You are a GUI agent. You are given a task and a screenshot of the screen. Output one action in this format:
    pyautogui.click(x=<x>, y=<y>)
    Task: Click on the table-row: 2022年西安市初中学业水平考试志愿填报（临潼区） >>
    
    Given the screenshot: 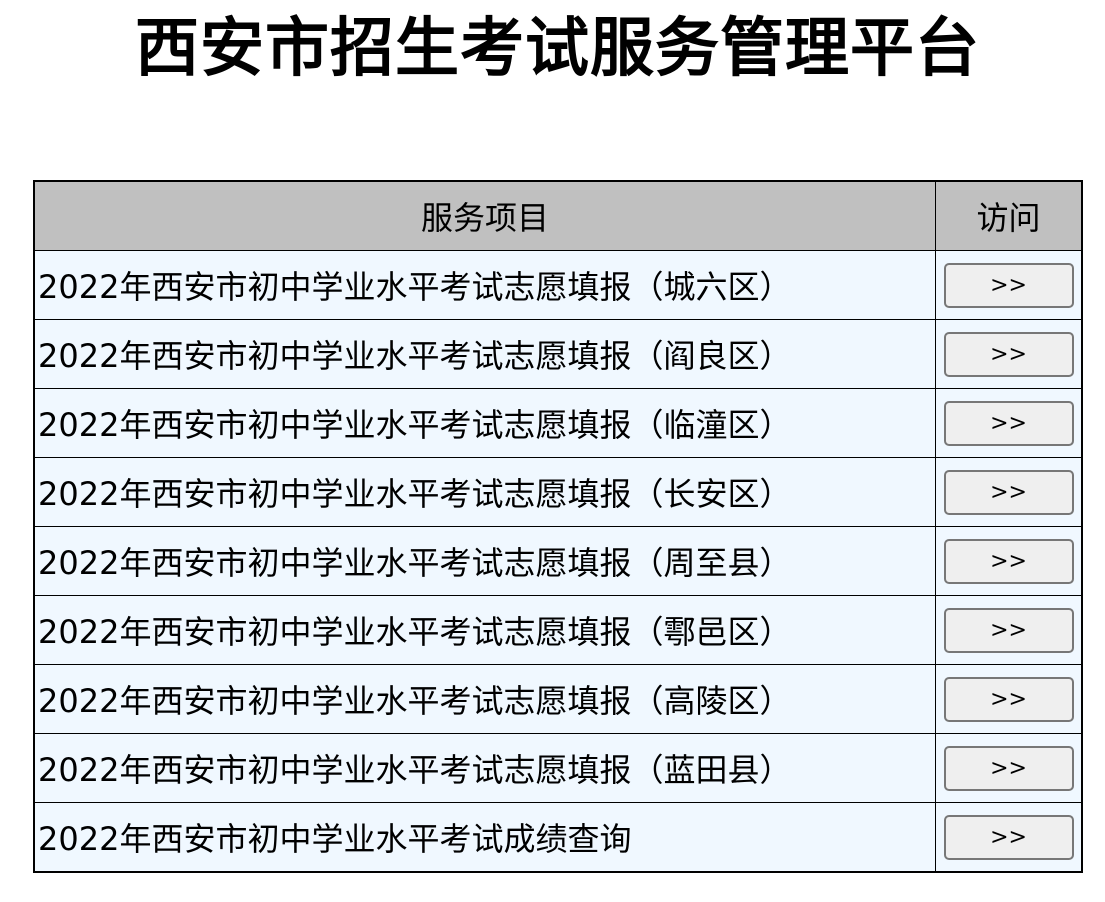 What is the action you would take?
    pyautogui.click(x=558, y=423)
    